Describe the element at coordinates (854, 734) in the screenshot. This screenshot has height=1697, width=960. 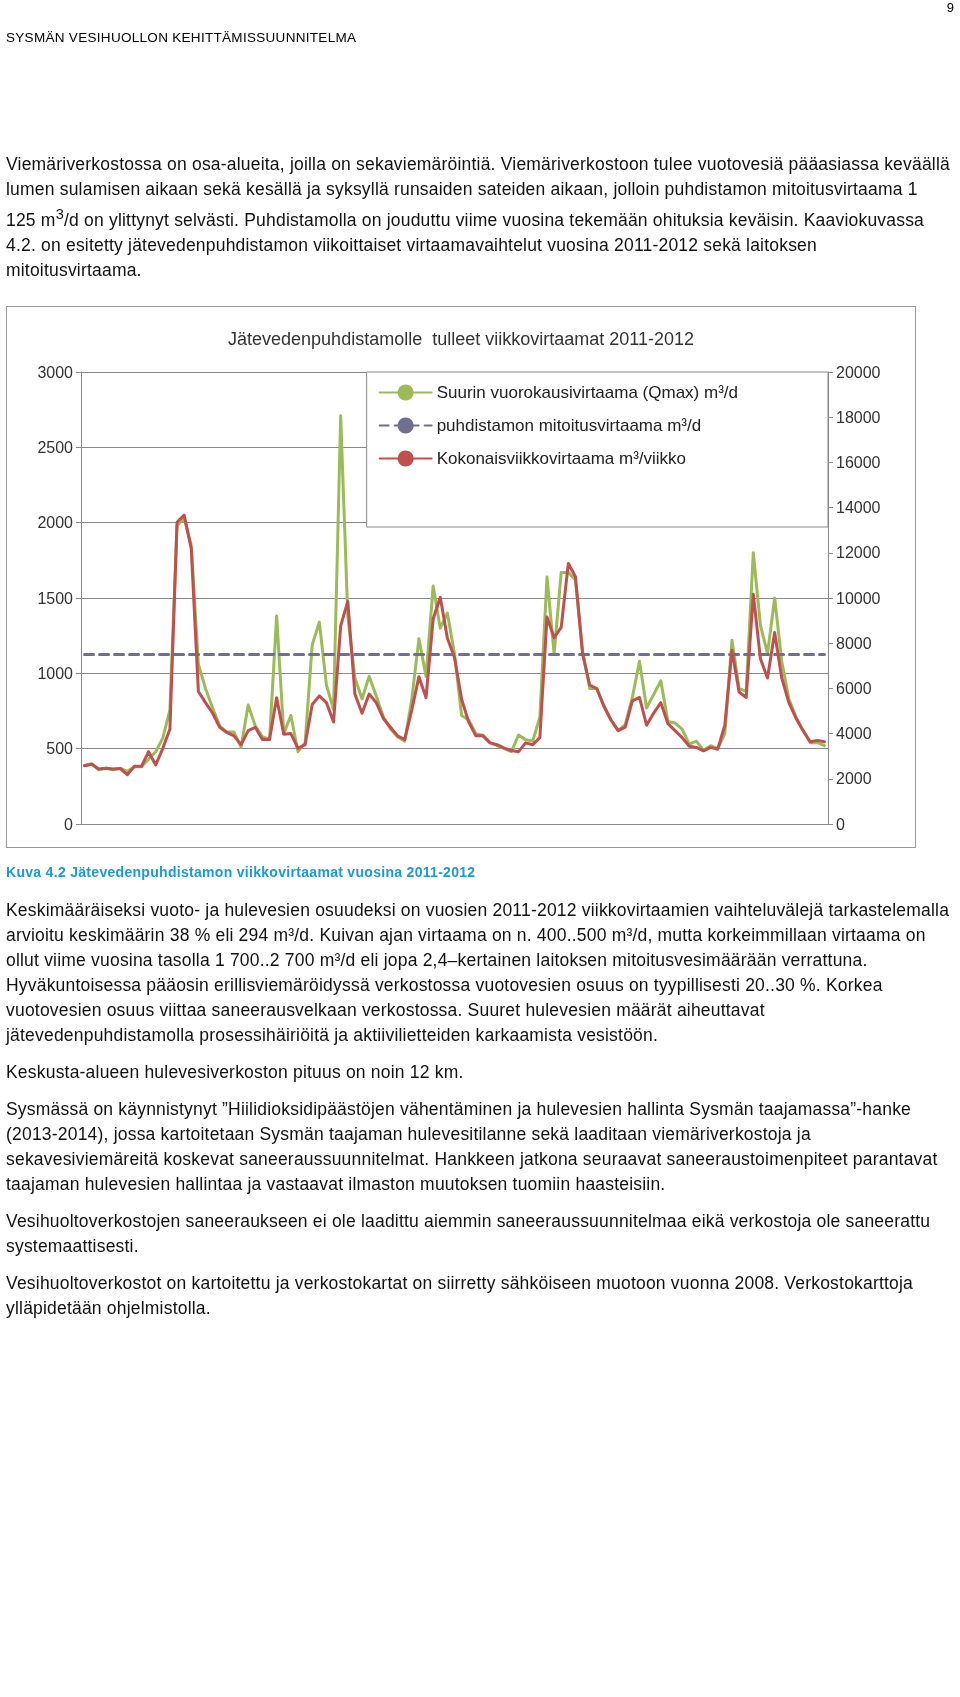
I see `y2-tick-label: 4000` at that location.